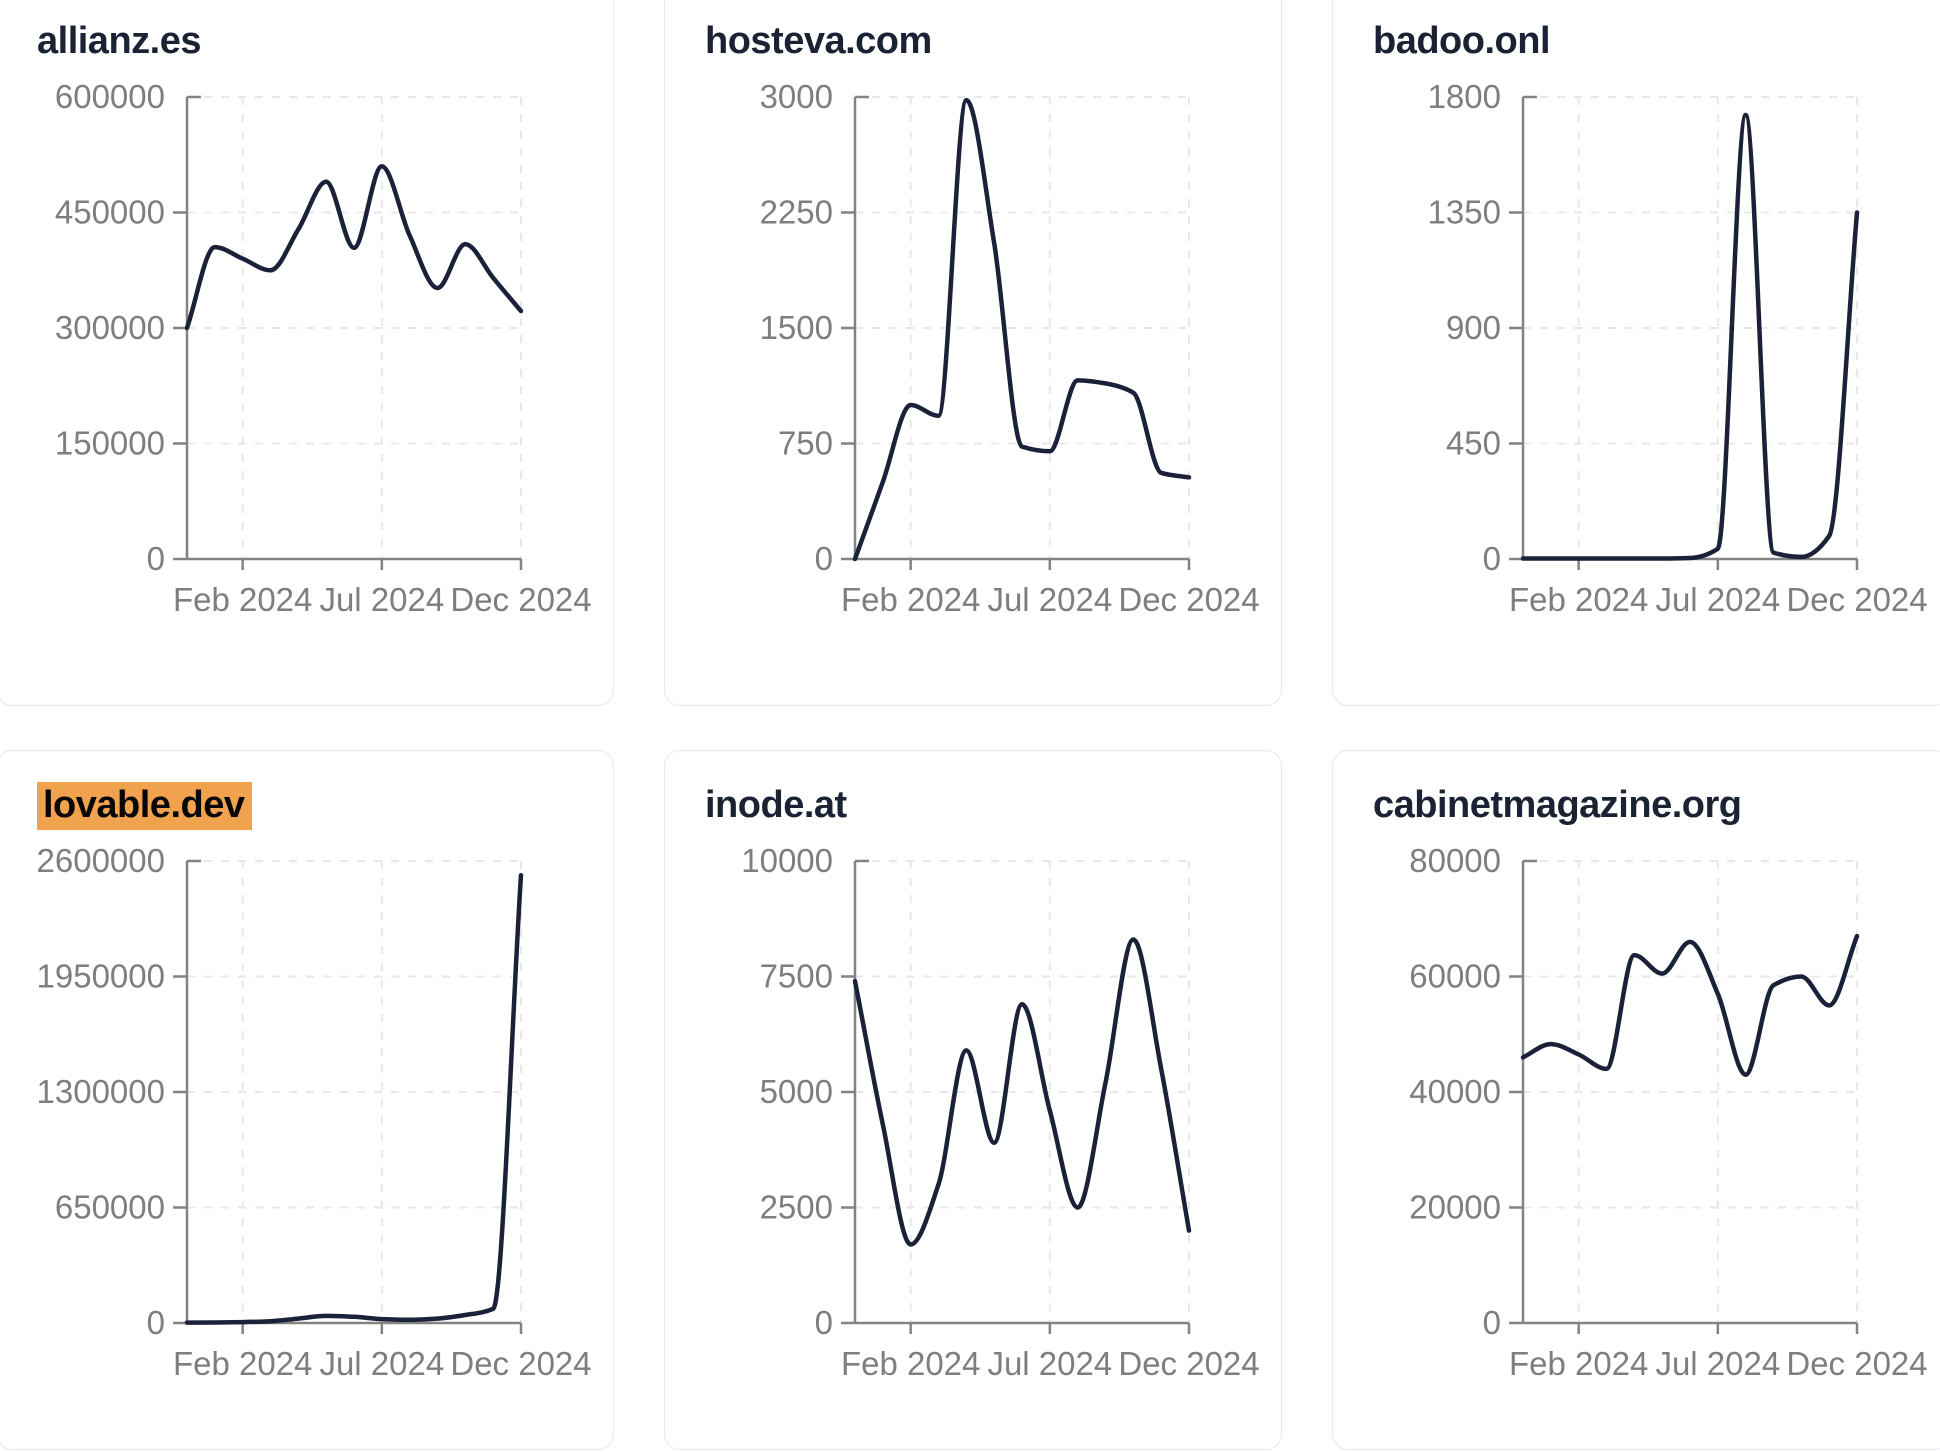 The image size is (1940, 1452). Describe the element at coordinates (110, 327) in the screenshot. I see `y-tick-label: 300000` at that location.